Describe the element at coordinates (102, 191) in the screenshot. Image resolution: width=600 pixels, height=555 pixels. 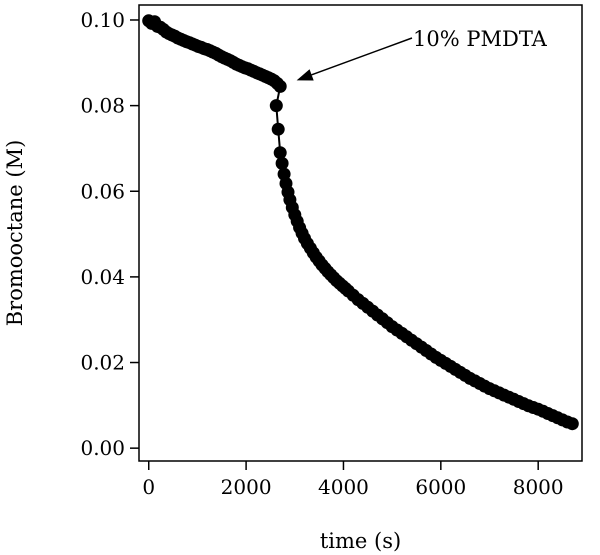
I see `y-tick-label: 0.06` at that location.